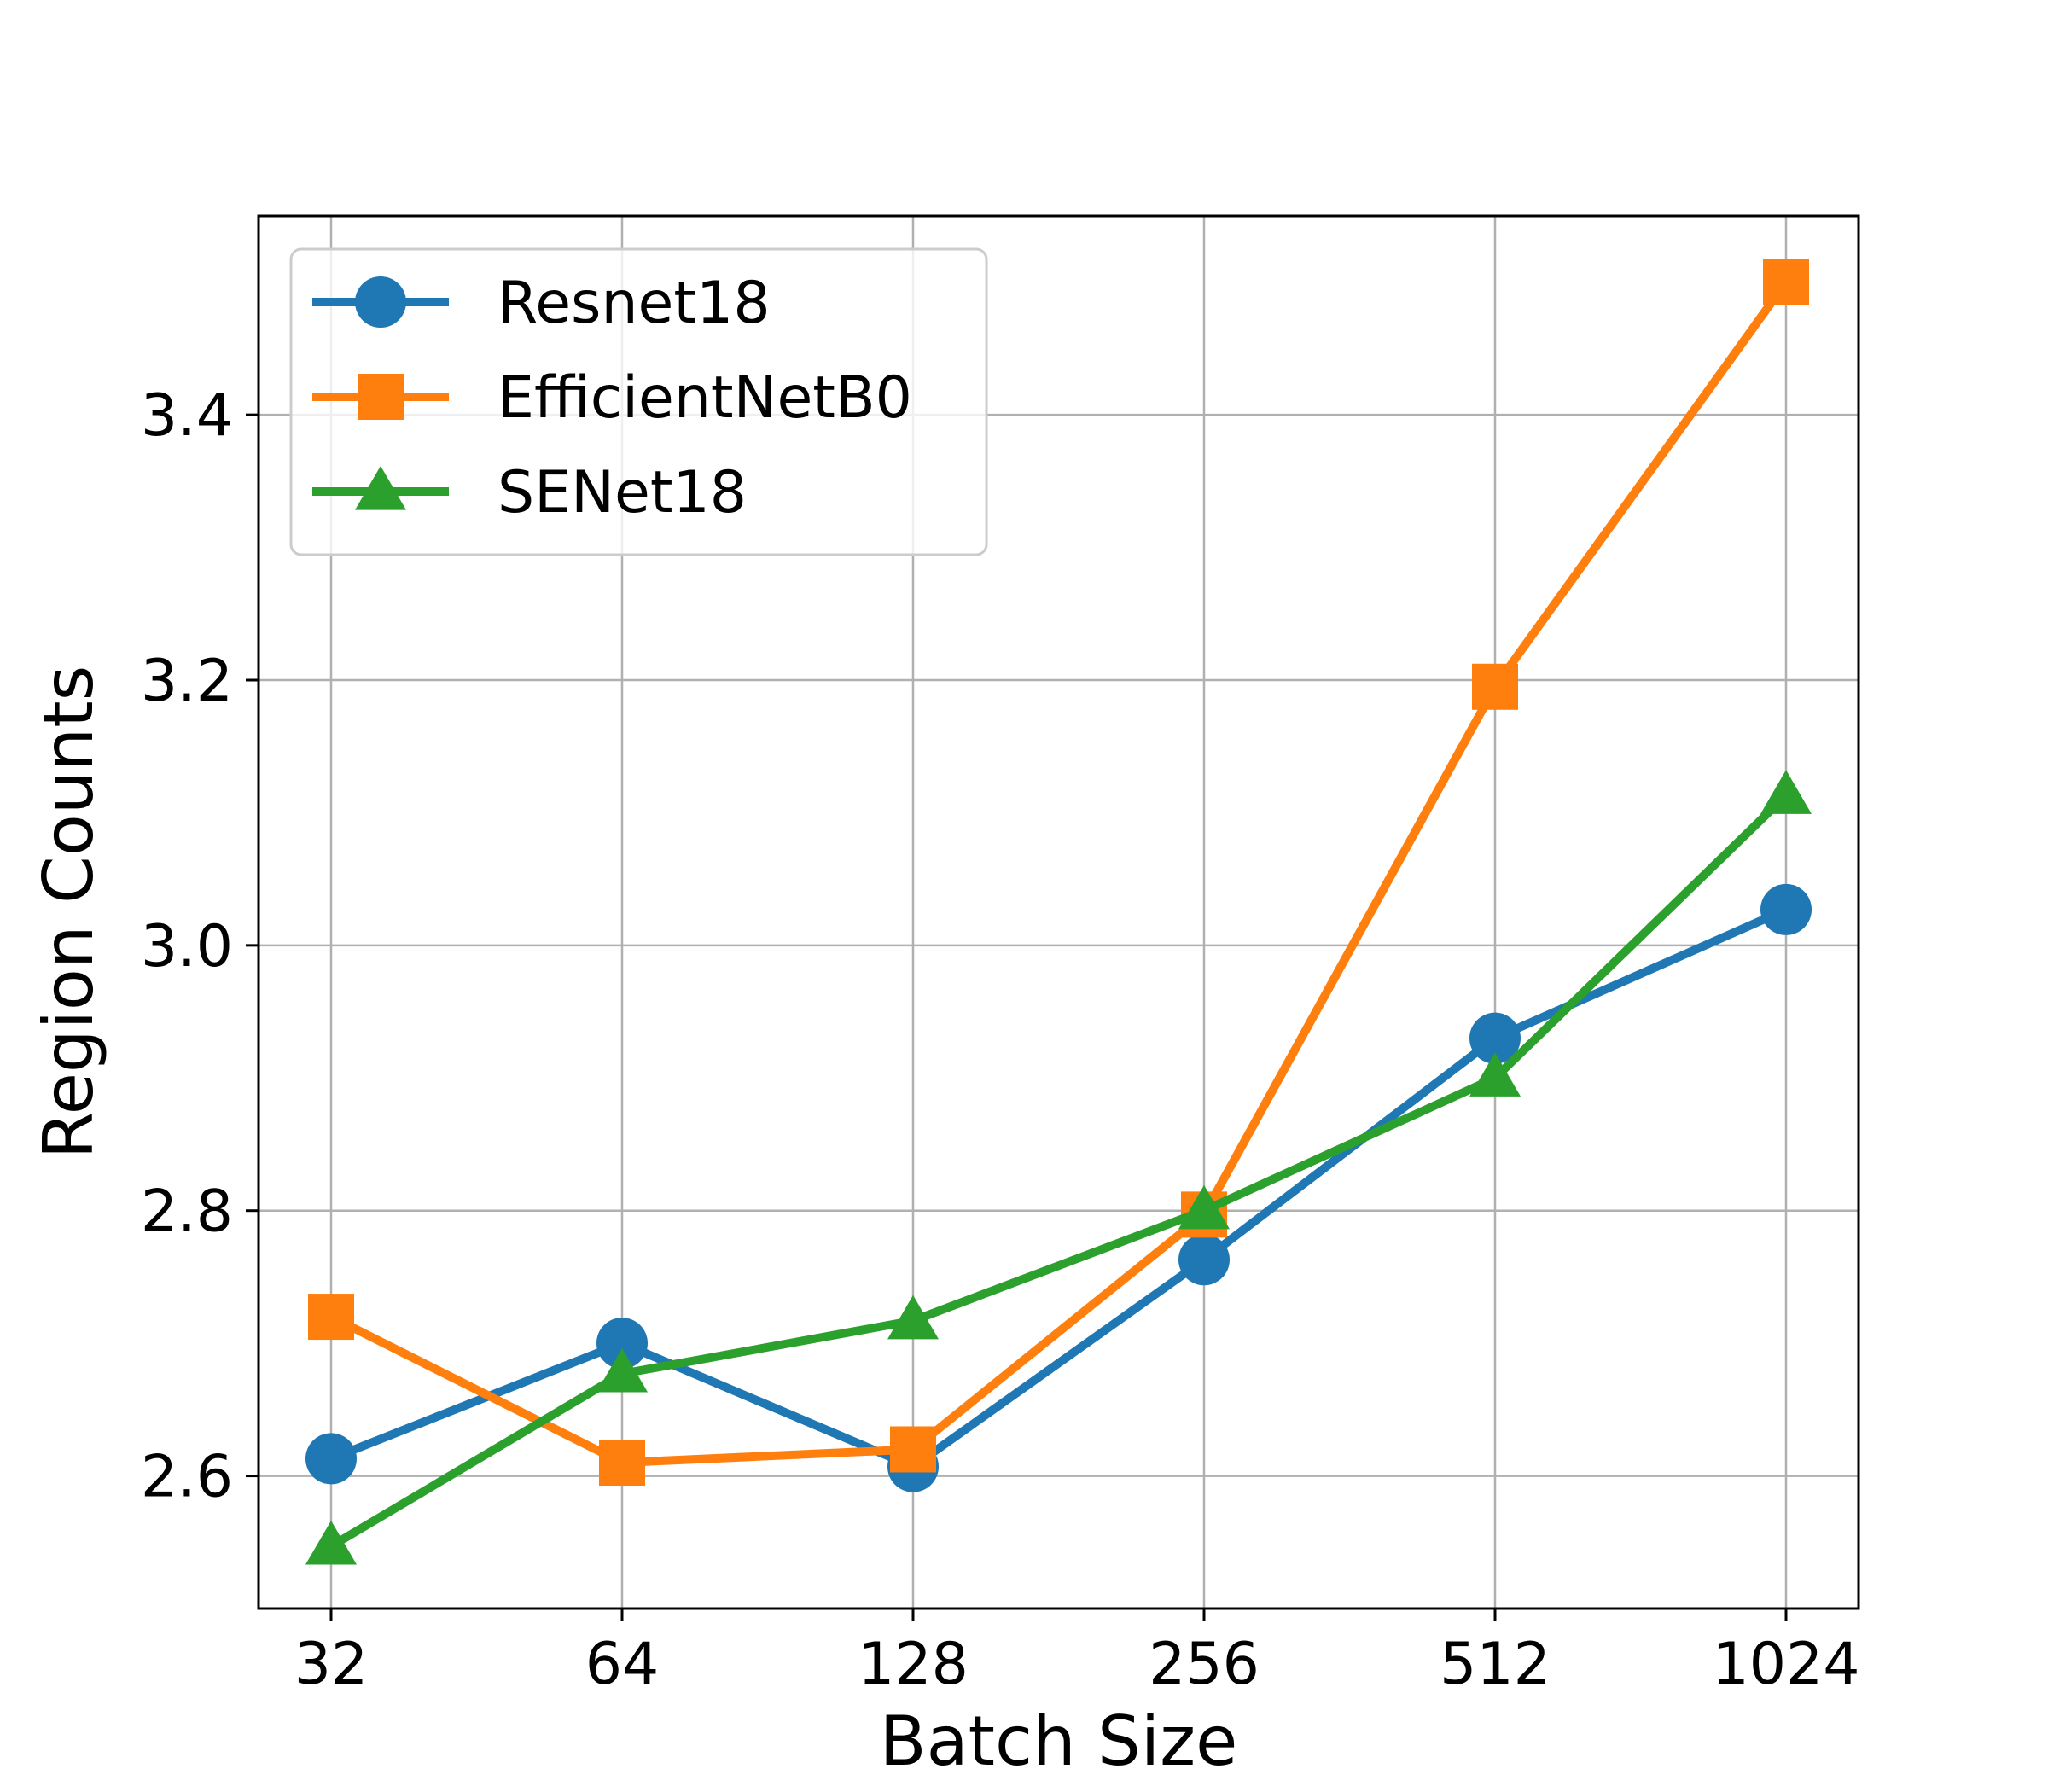 This screenshot has height=1792, width=2048. What do you see at coordinates (622, 493) in the screenshot?
I see `legend-label: SENet18` at bounding box center [622, 493].